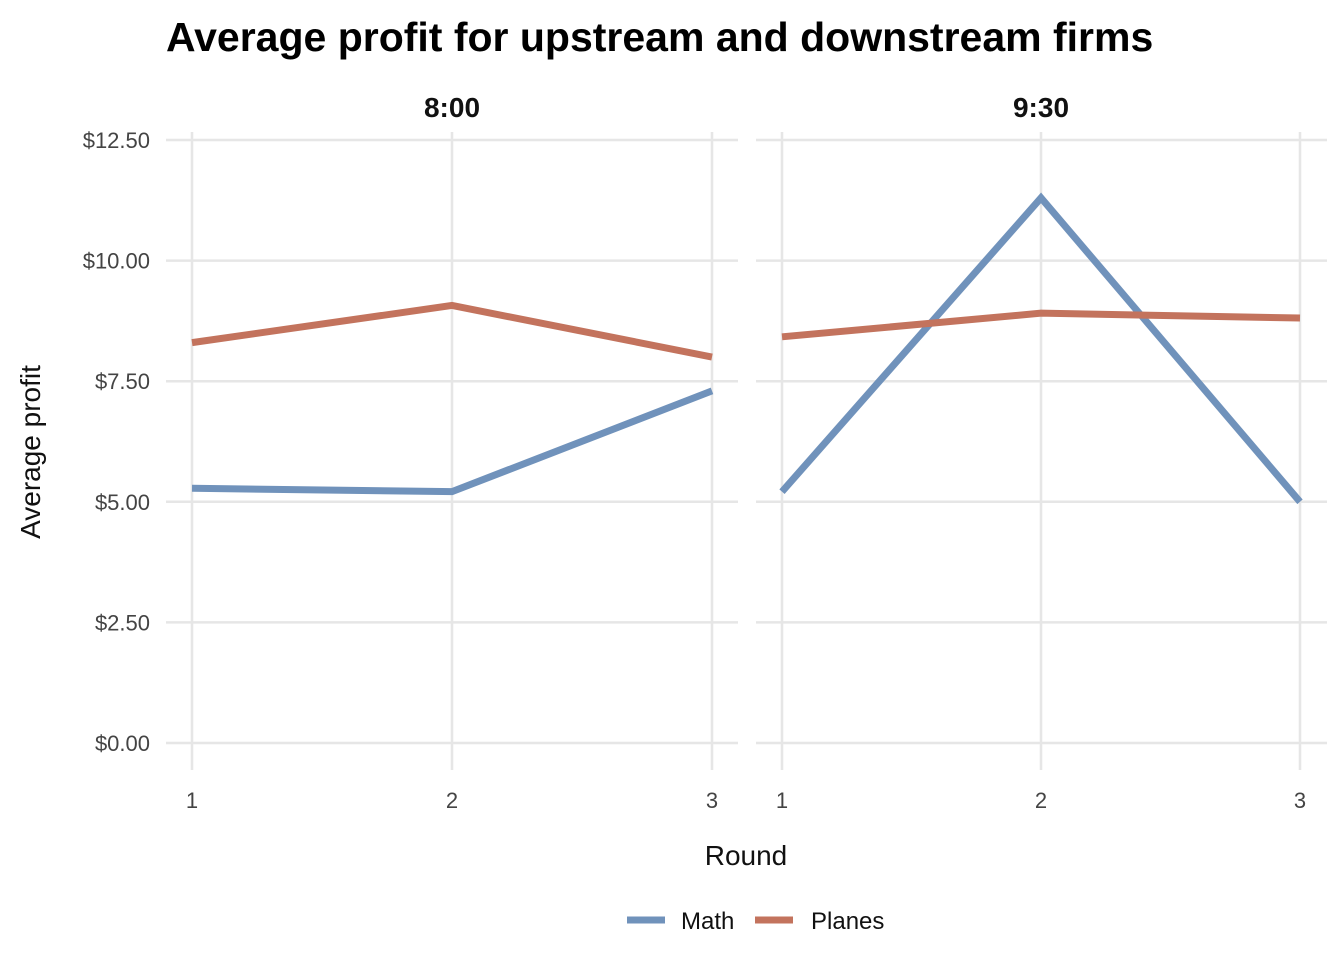  I want to click on y-tick-label: $0.00, so click(122, 743).